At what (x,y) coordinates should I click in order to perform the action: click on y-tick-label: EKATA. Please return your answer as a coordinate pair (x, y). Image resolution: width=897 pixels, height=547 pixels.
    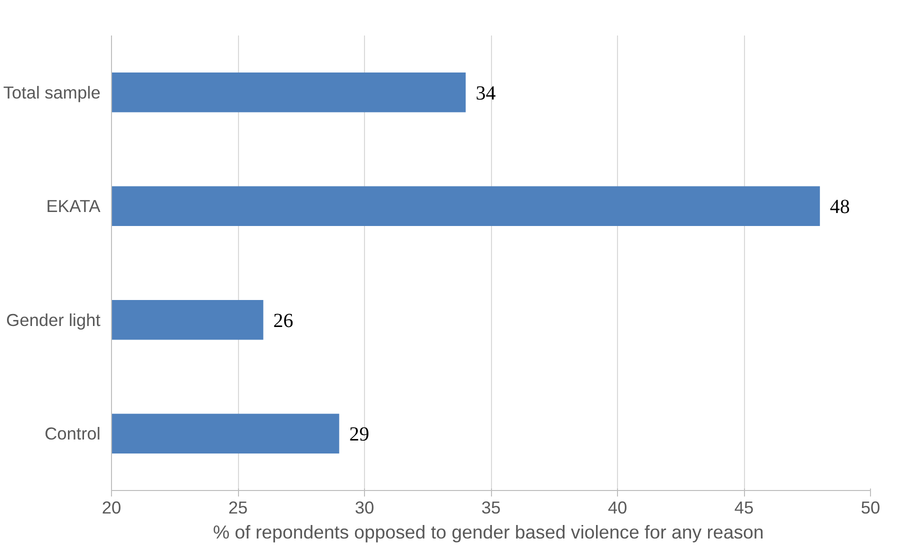
    Looking at the image, I should click on (73, 206).